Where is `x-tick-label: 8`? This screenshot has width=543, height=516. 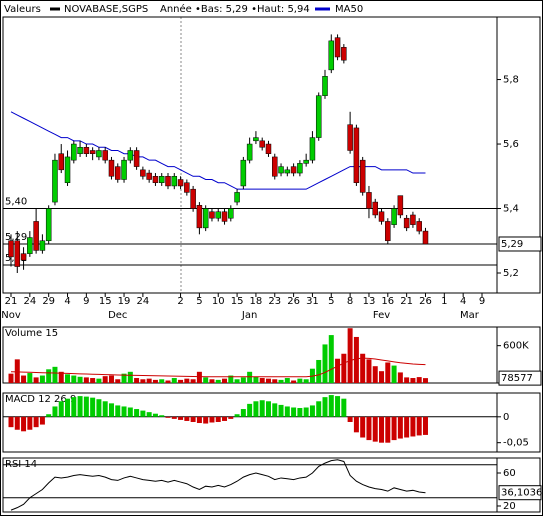 x-tick-label: 8 is located at coordinates (350, 301).